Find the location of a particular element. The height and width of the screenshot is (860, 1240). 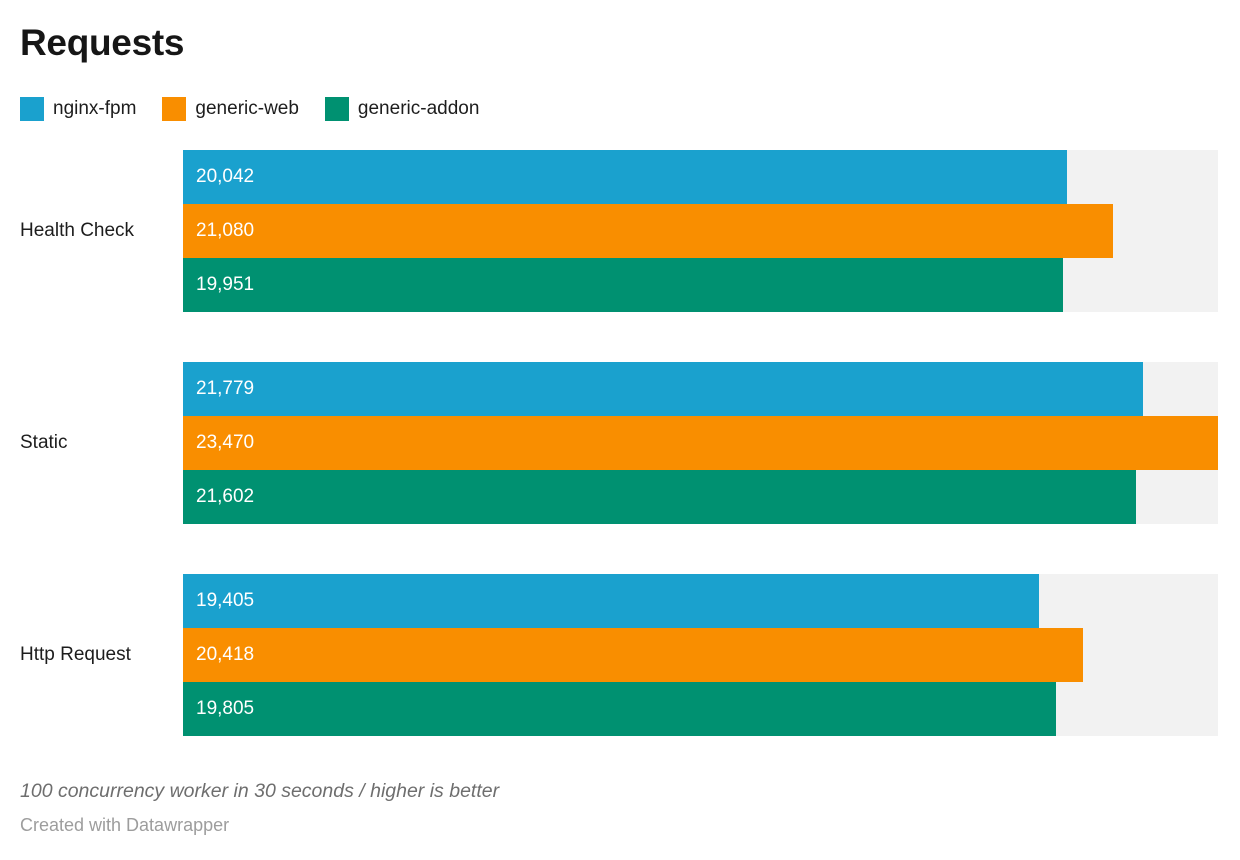

bar-value-label: 19,405 is located at coordinates (225, 600).